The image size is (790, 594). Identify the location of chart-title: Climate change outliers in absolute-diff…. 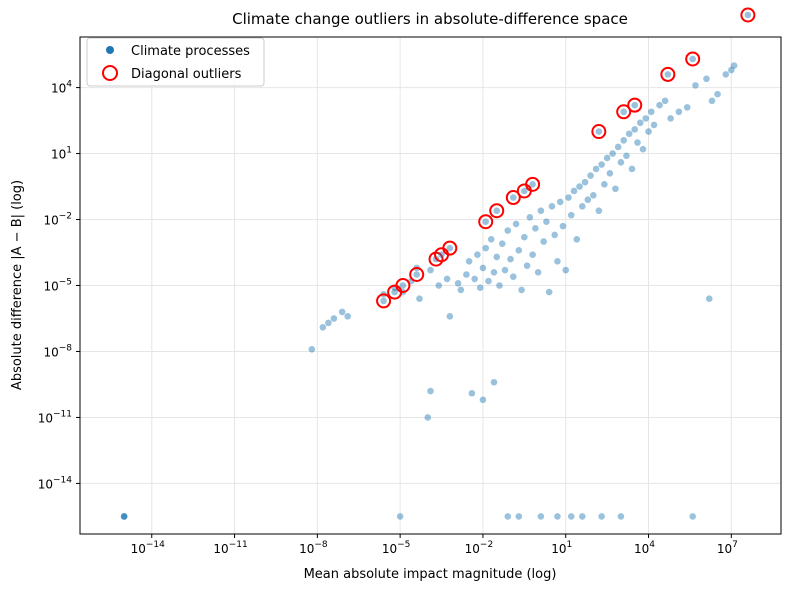
(430, 19).